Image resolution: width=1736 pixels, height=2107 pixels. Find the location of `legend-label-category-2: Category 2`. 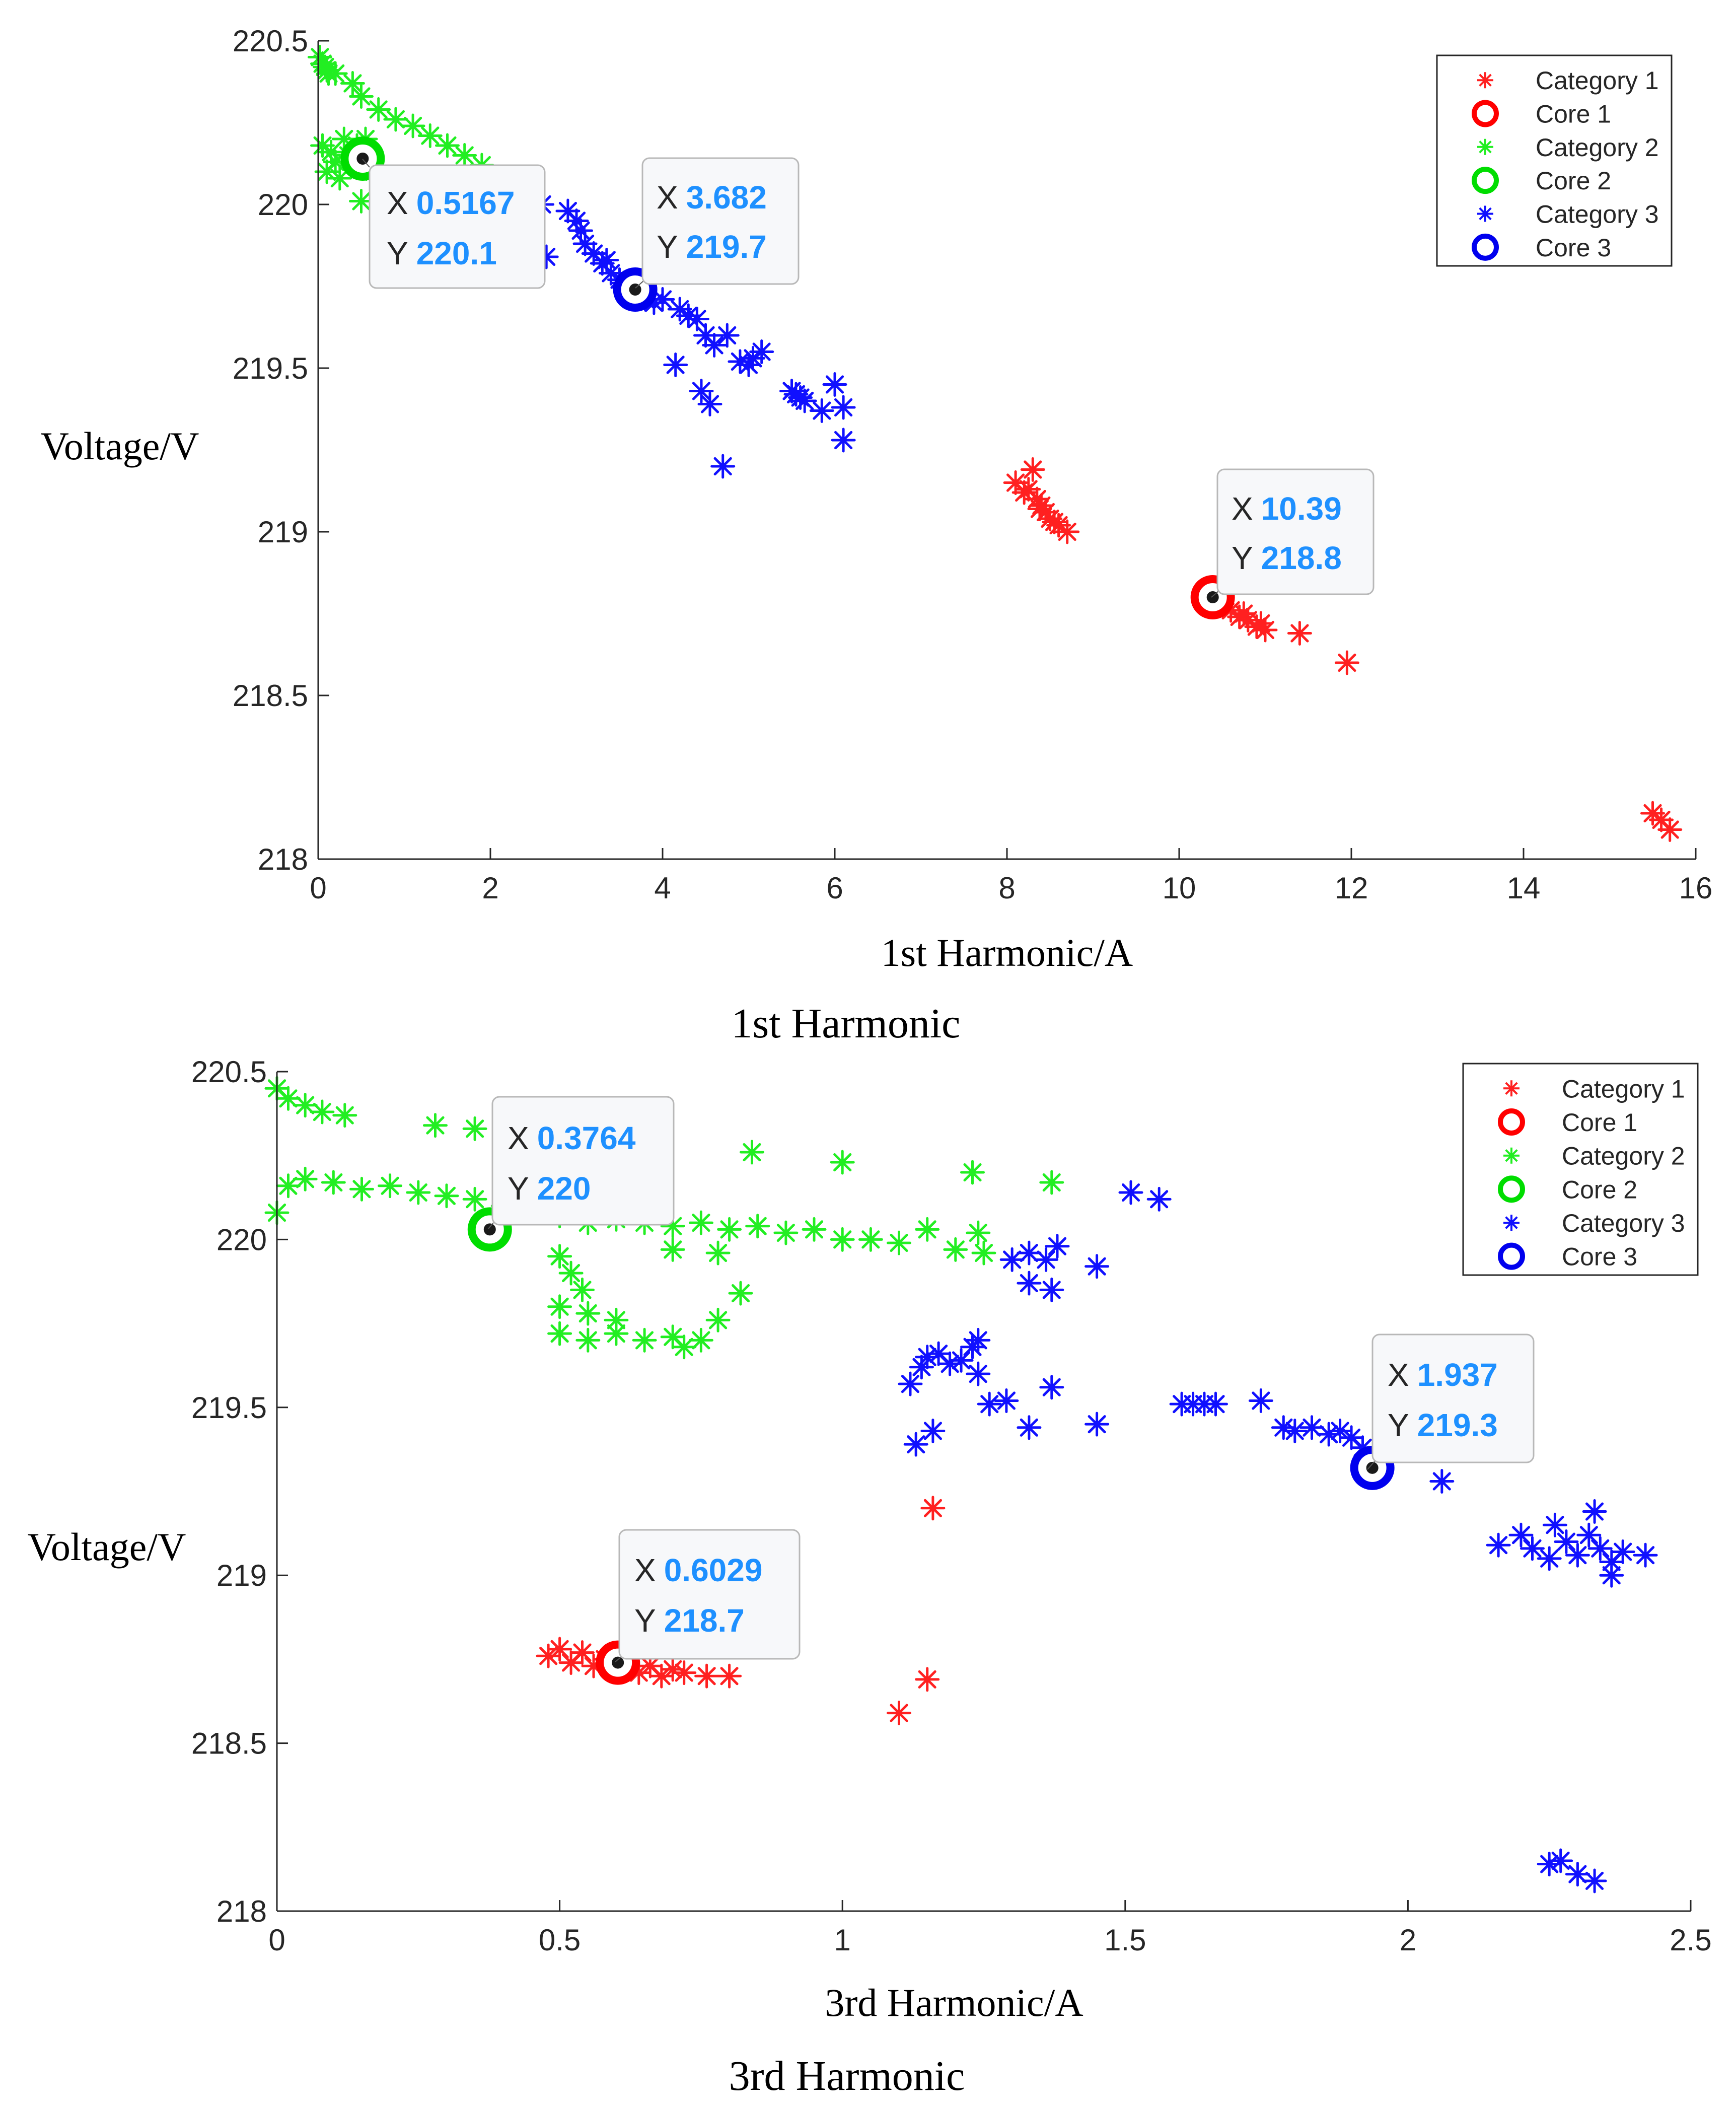

legend-label-category-2: Category 2 is located at coordinates (1623, 1156).